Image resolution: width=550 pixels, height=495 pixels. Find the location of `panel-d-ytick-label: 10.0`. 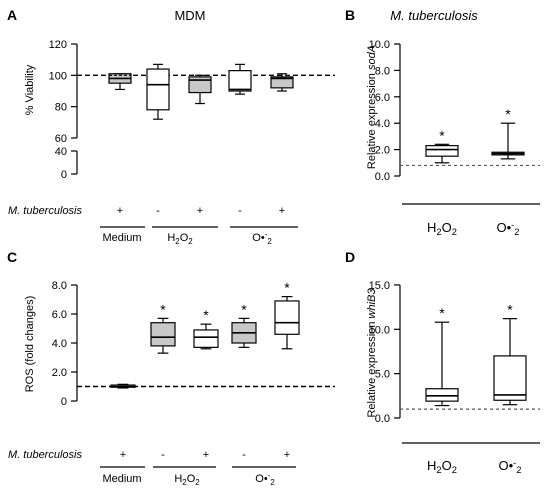

panel-d-ytick-label: 10.0 is located at coordinates (379, 330).